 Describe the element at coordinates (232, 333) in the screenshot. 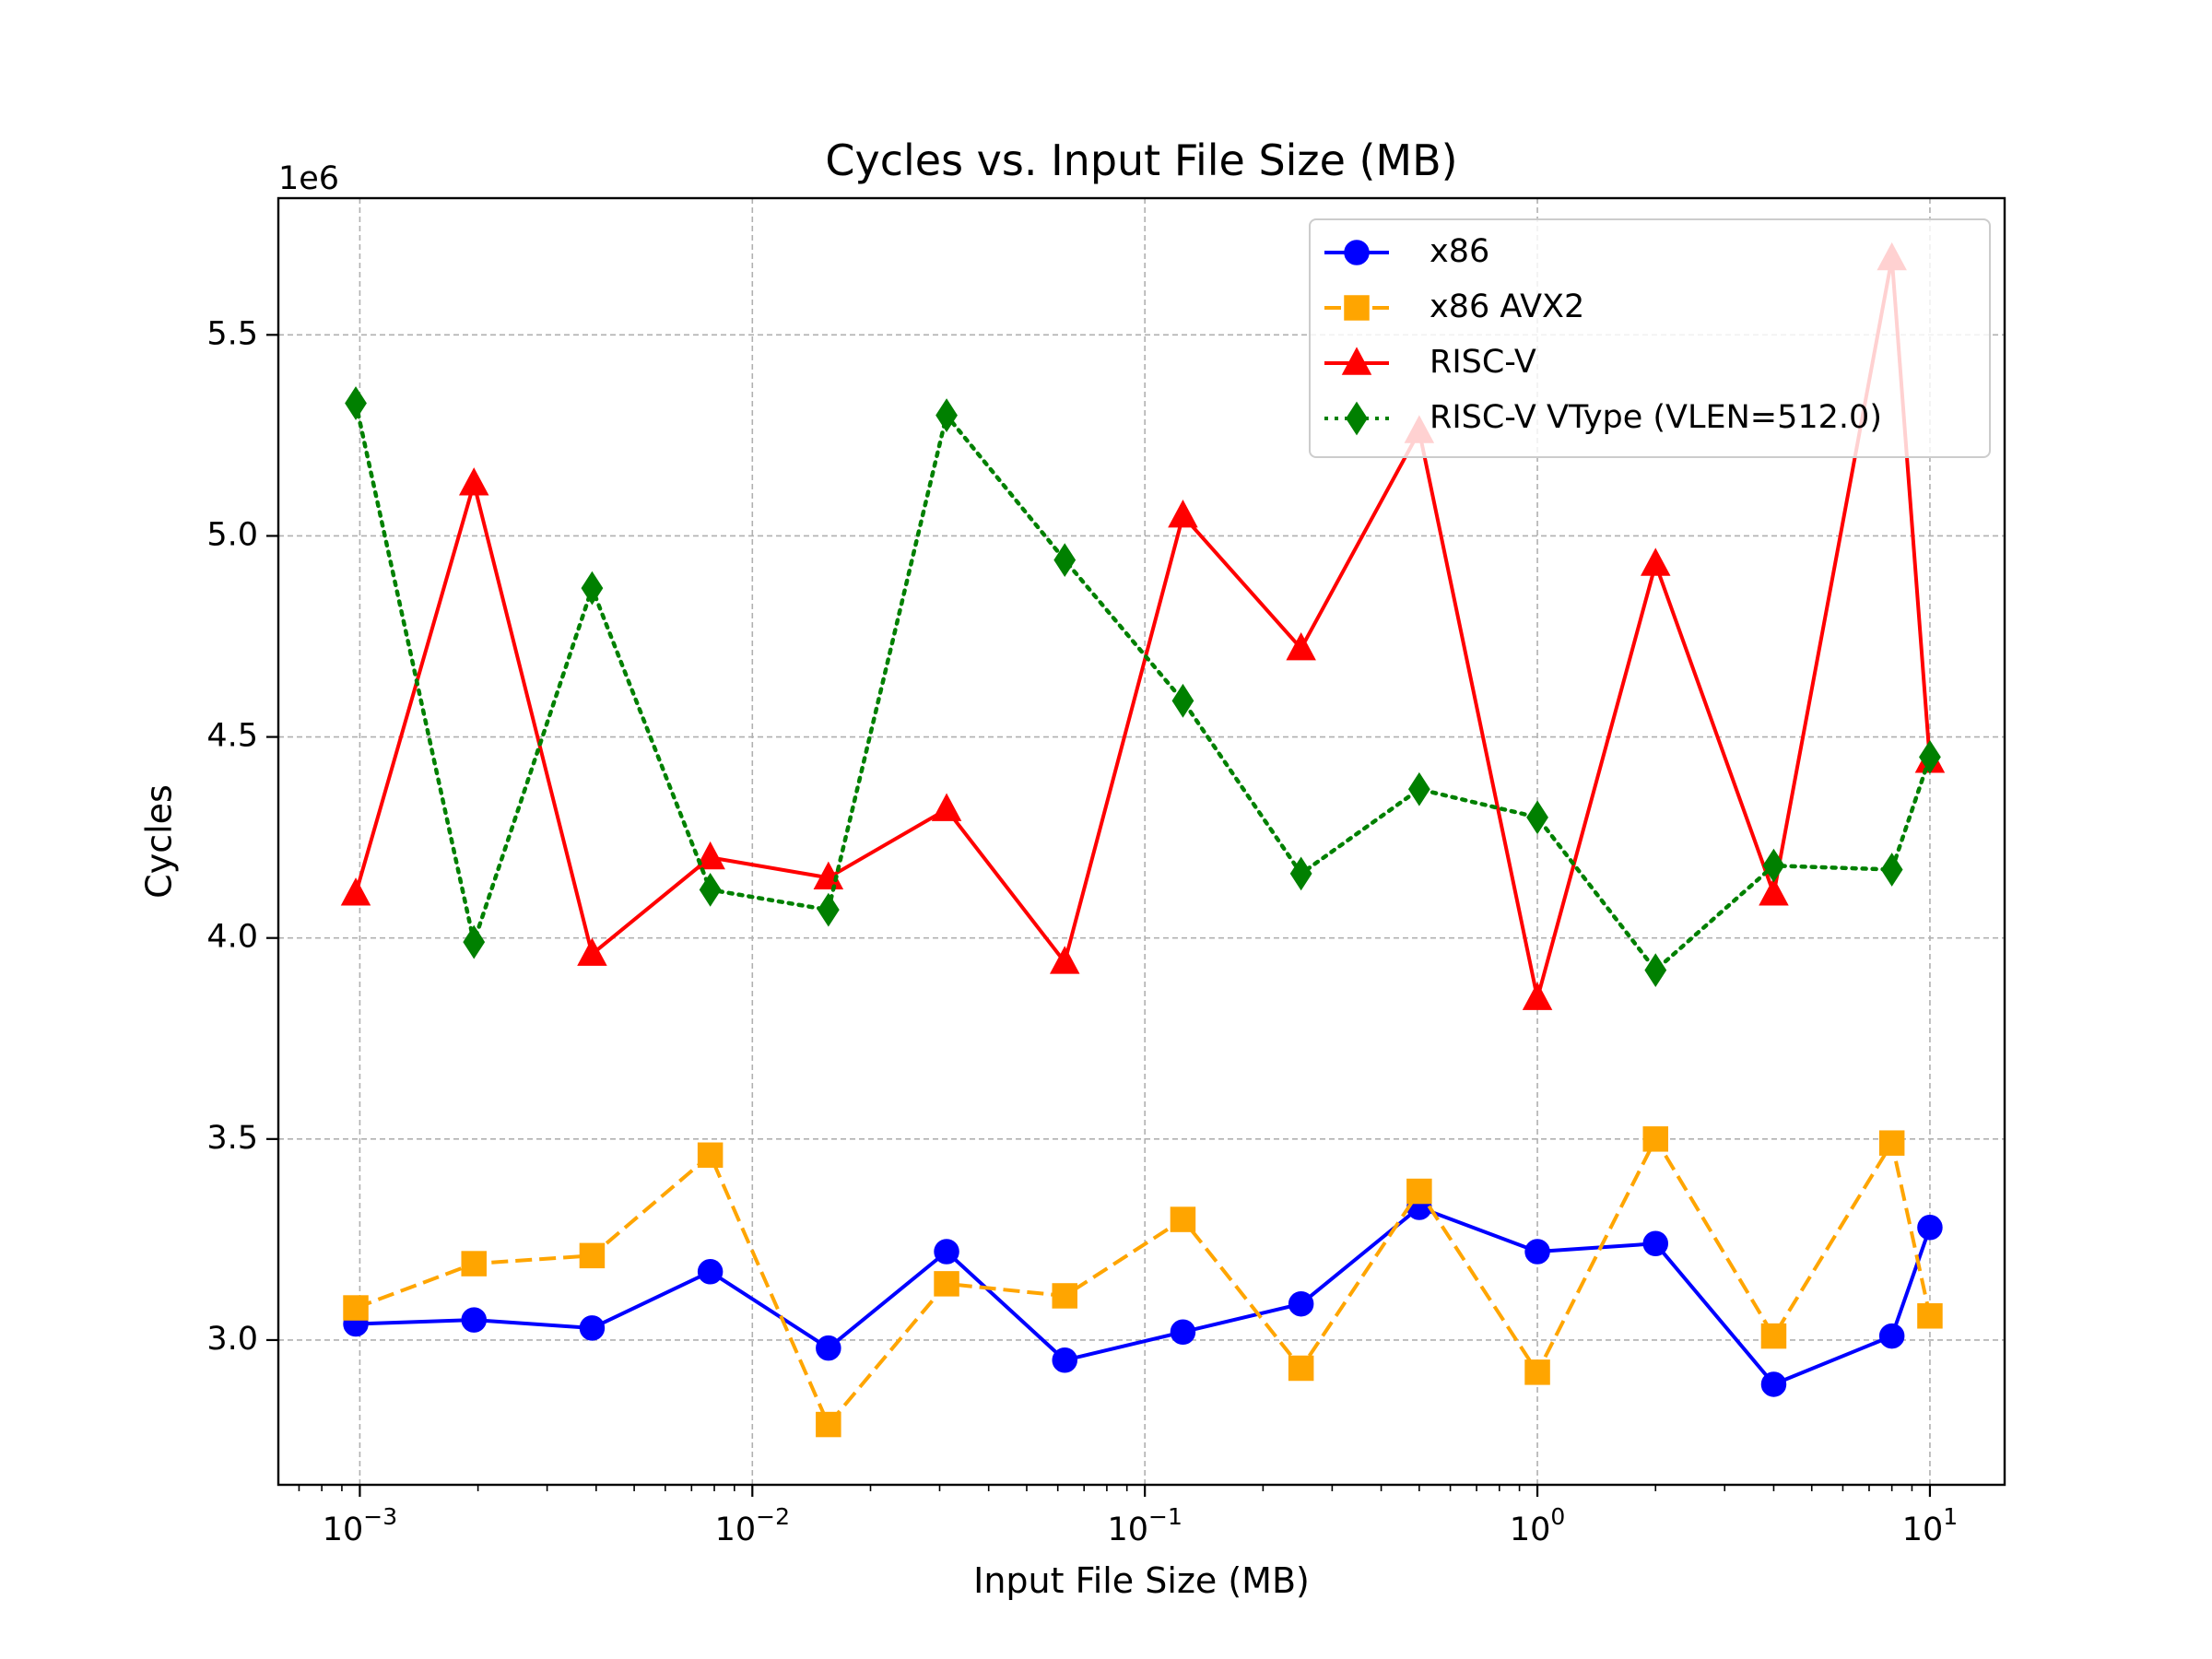

I see `y-tick-label: 5.5` at that location.